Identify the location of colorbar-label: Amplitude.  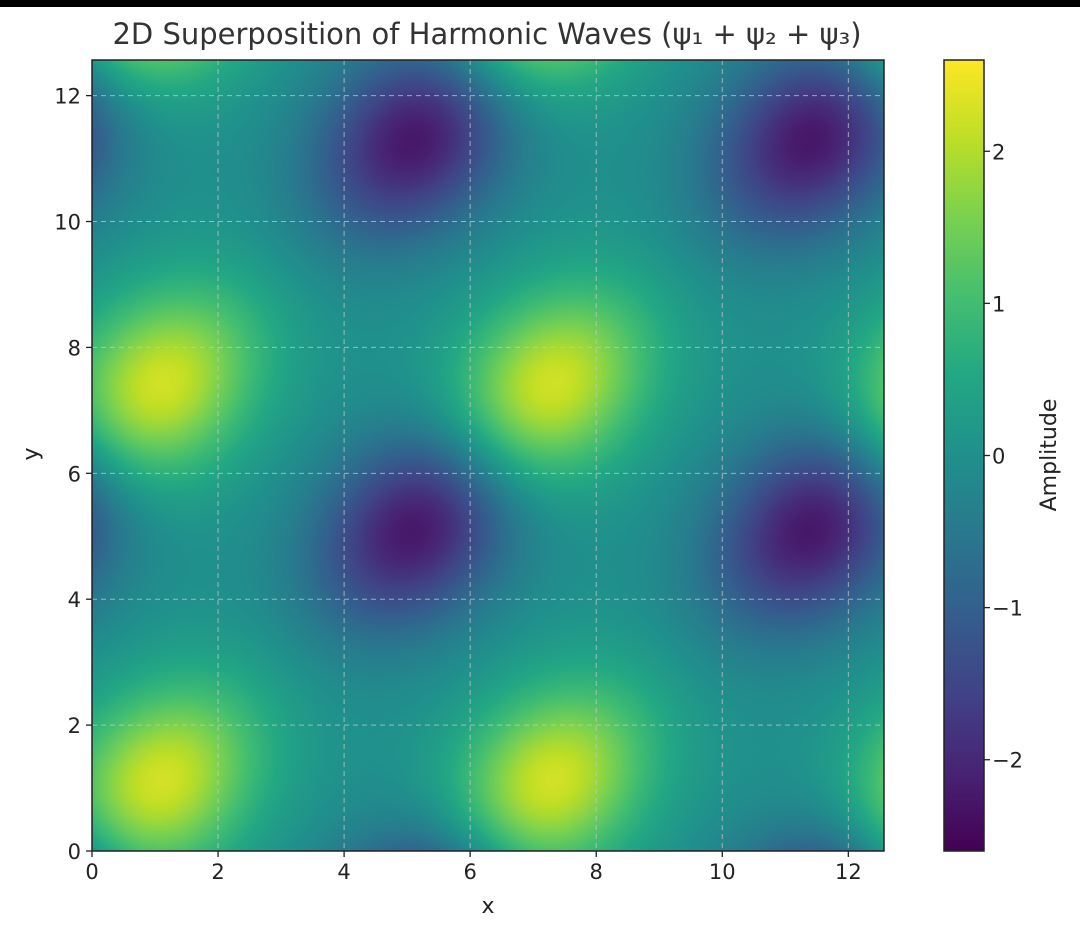
(1049, 455).